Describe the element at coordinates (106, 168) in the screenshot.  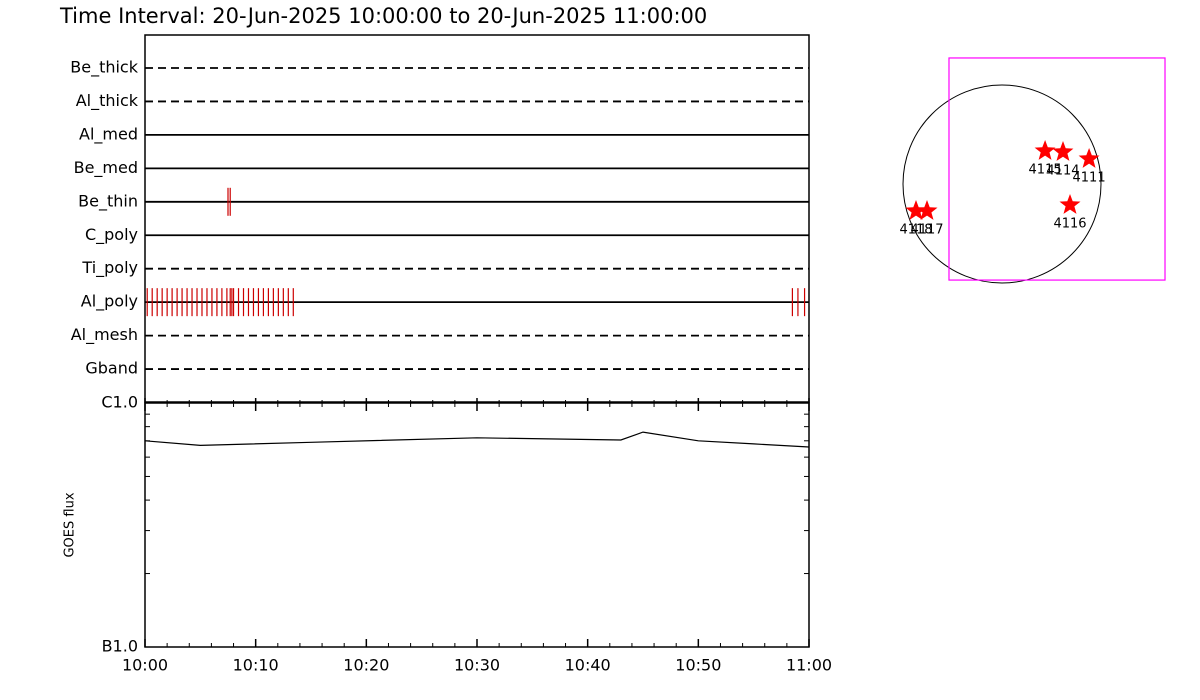
I see `row-label: Be_med` at that location.